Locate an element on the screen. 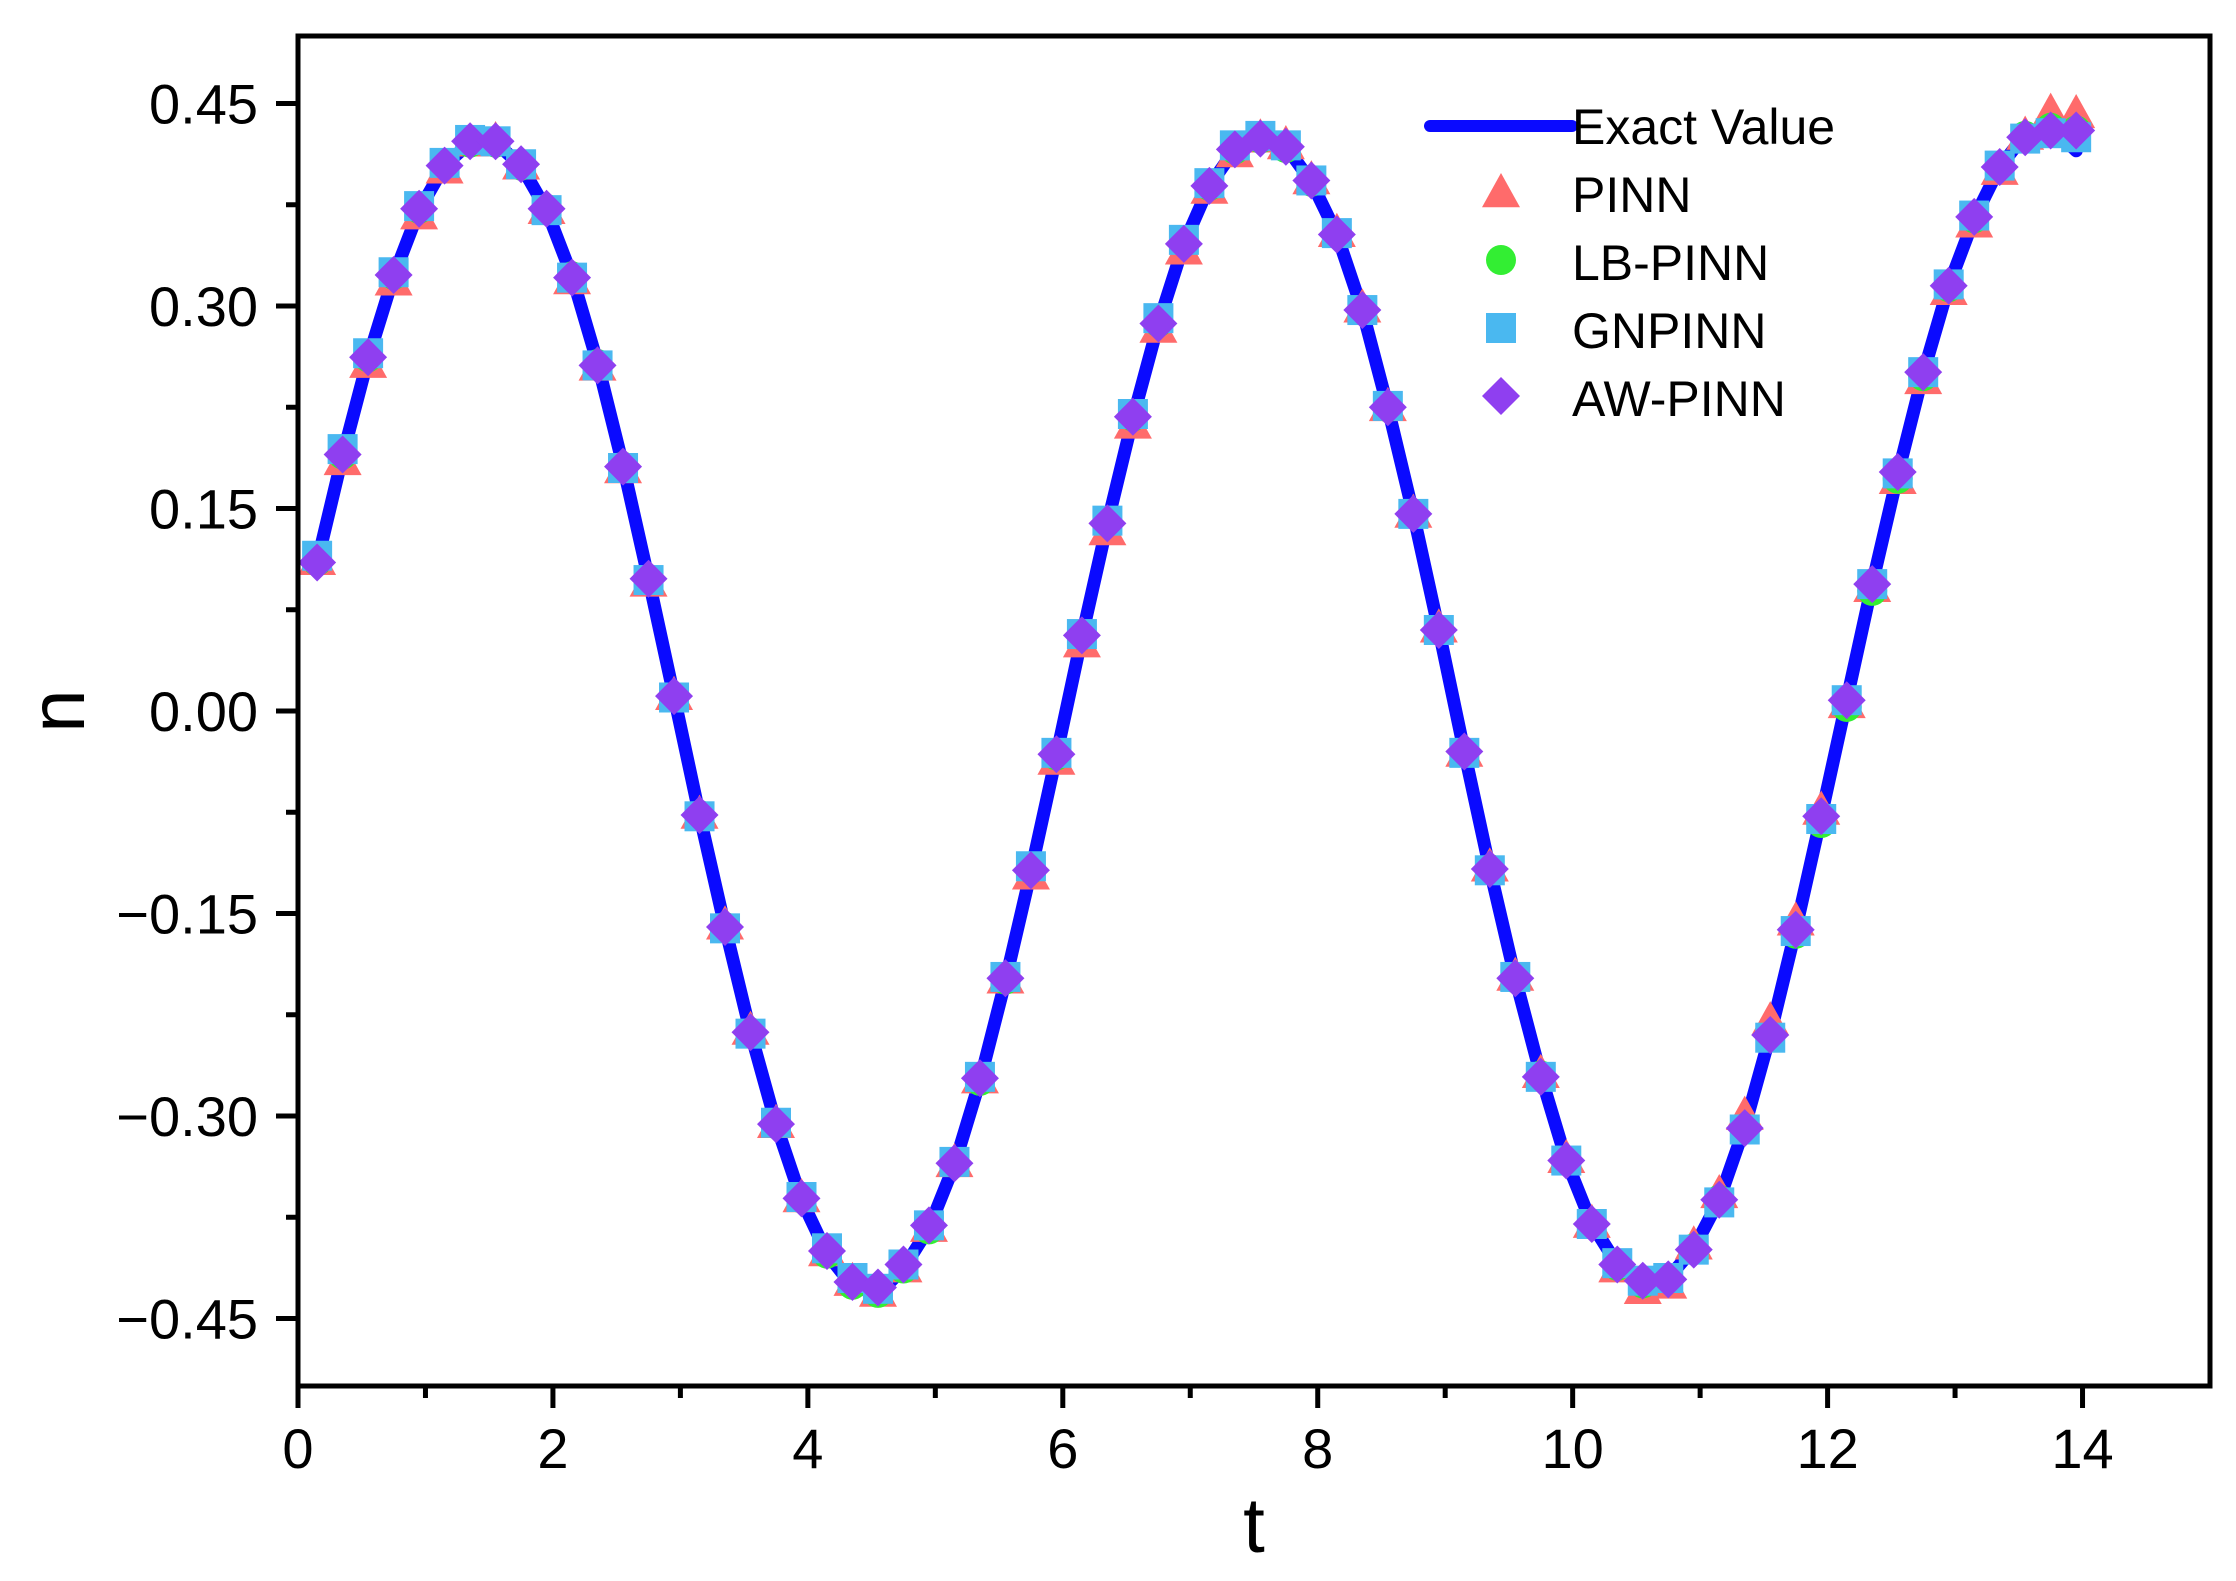 The width and height of the screenshot is (2236, 1581). y-tick-label: 0.00 is located at coordinates (203, 711).